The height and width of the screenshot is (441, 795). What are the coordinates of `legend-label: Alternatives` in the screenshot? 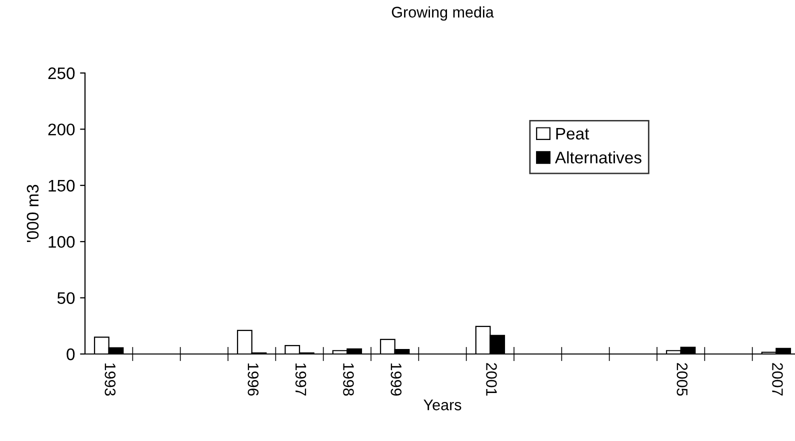 It's located at (598, 157).